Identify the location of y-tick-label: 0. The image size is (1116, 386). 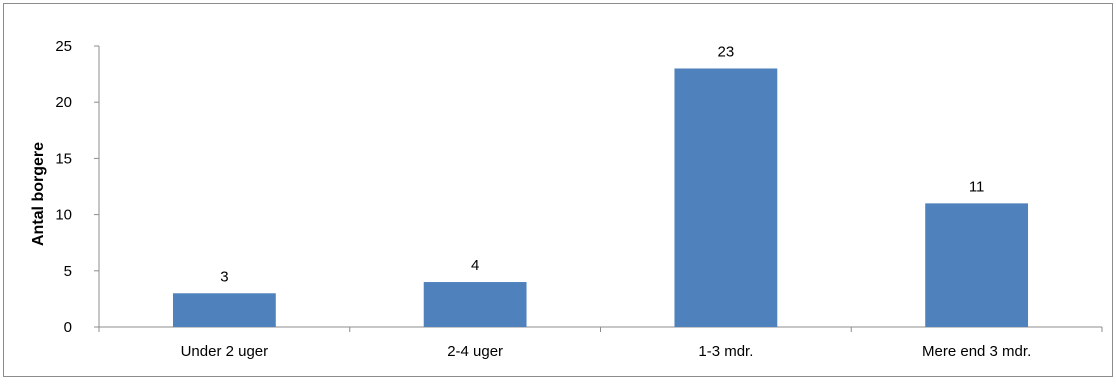
(68, 327).